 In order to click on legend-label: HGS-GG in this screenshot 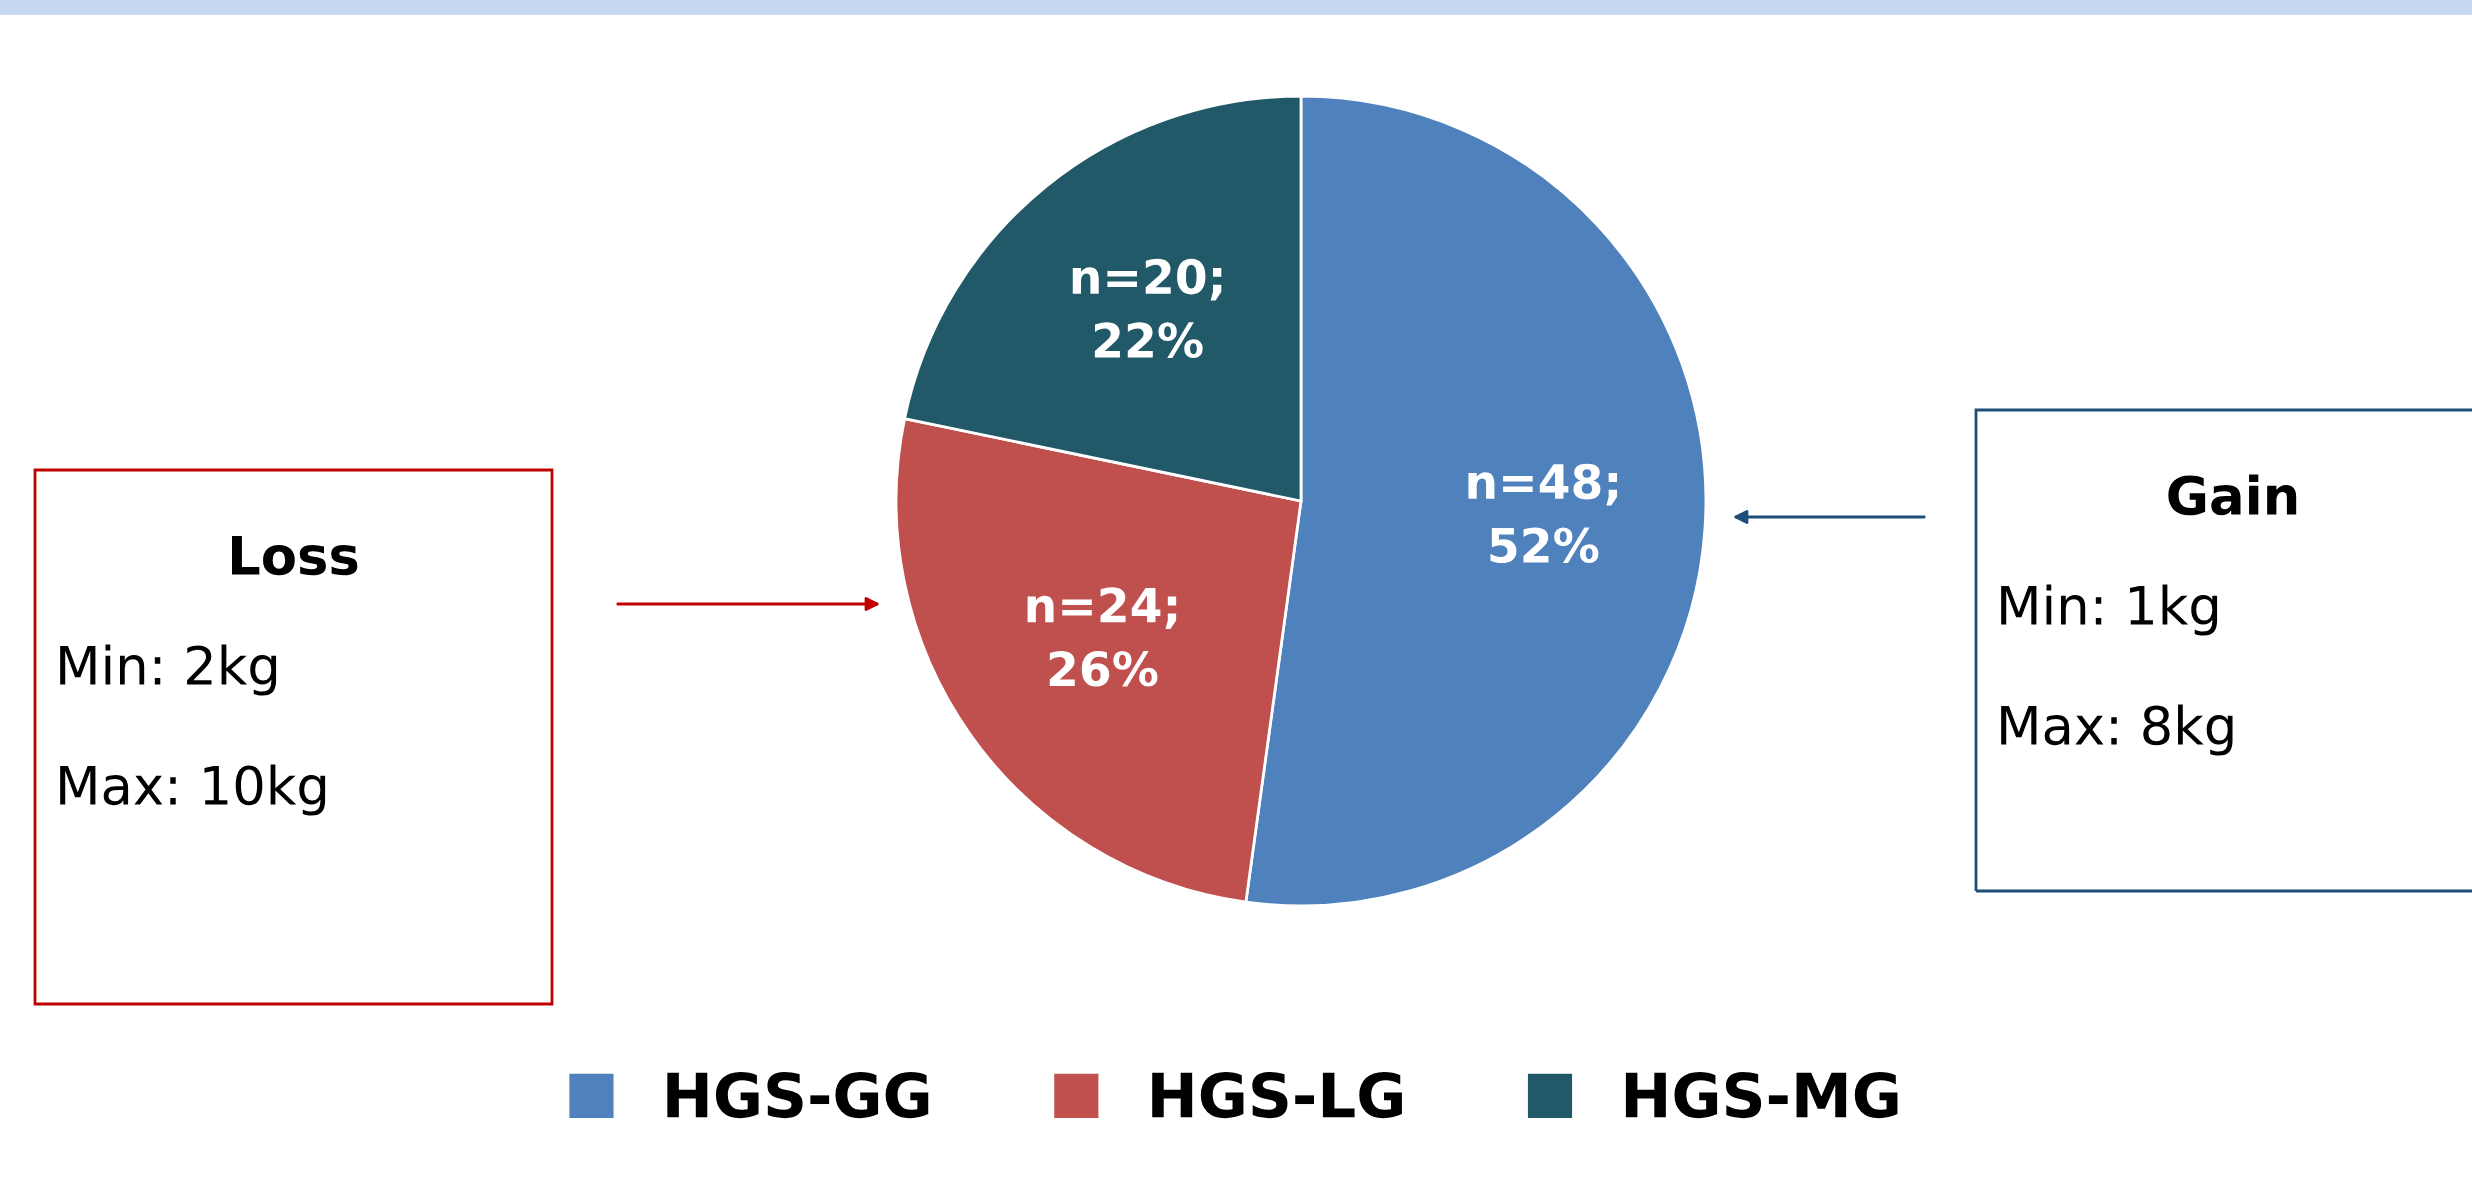, I will do `click(798, 1095)`.